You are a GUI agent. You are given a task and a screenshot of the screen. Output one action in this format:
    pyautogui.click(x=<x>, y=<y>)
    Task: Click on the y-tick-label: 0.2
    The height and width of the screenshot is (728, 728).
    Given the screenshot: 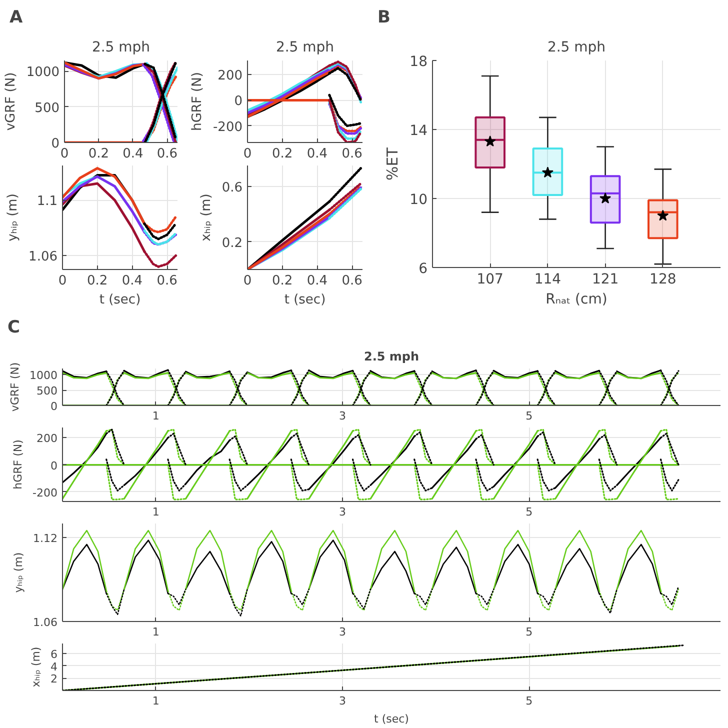 What is the action you would take?
    pyautogui.click(x=232, y=243)
    